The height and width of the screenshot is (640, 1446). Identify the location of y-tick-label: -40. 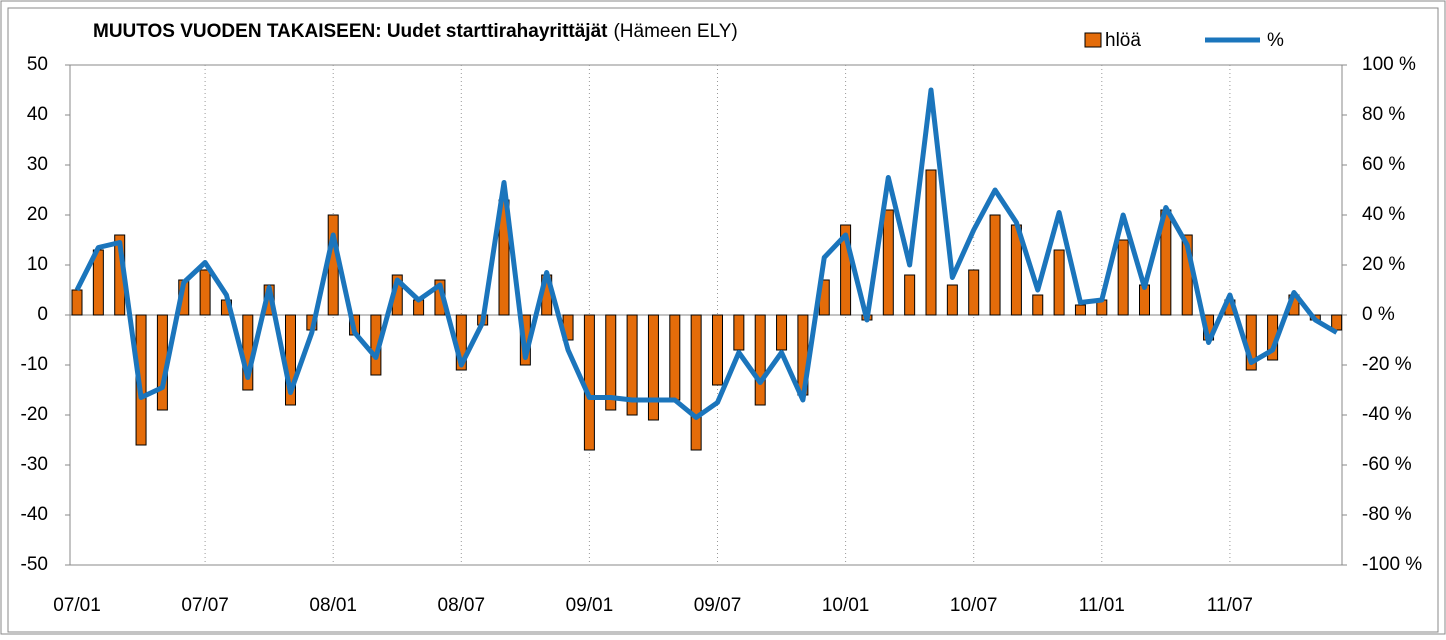
(34, 514).